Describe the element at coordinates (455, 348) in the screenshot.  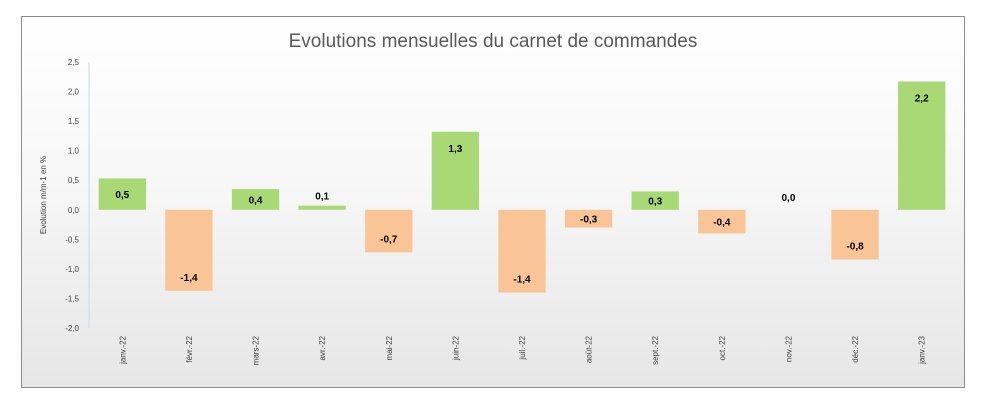
I see `x-tick-label: juin-22` at that location.